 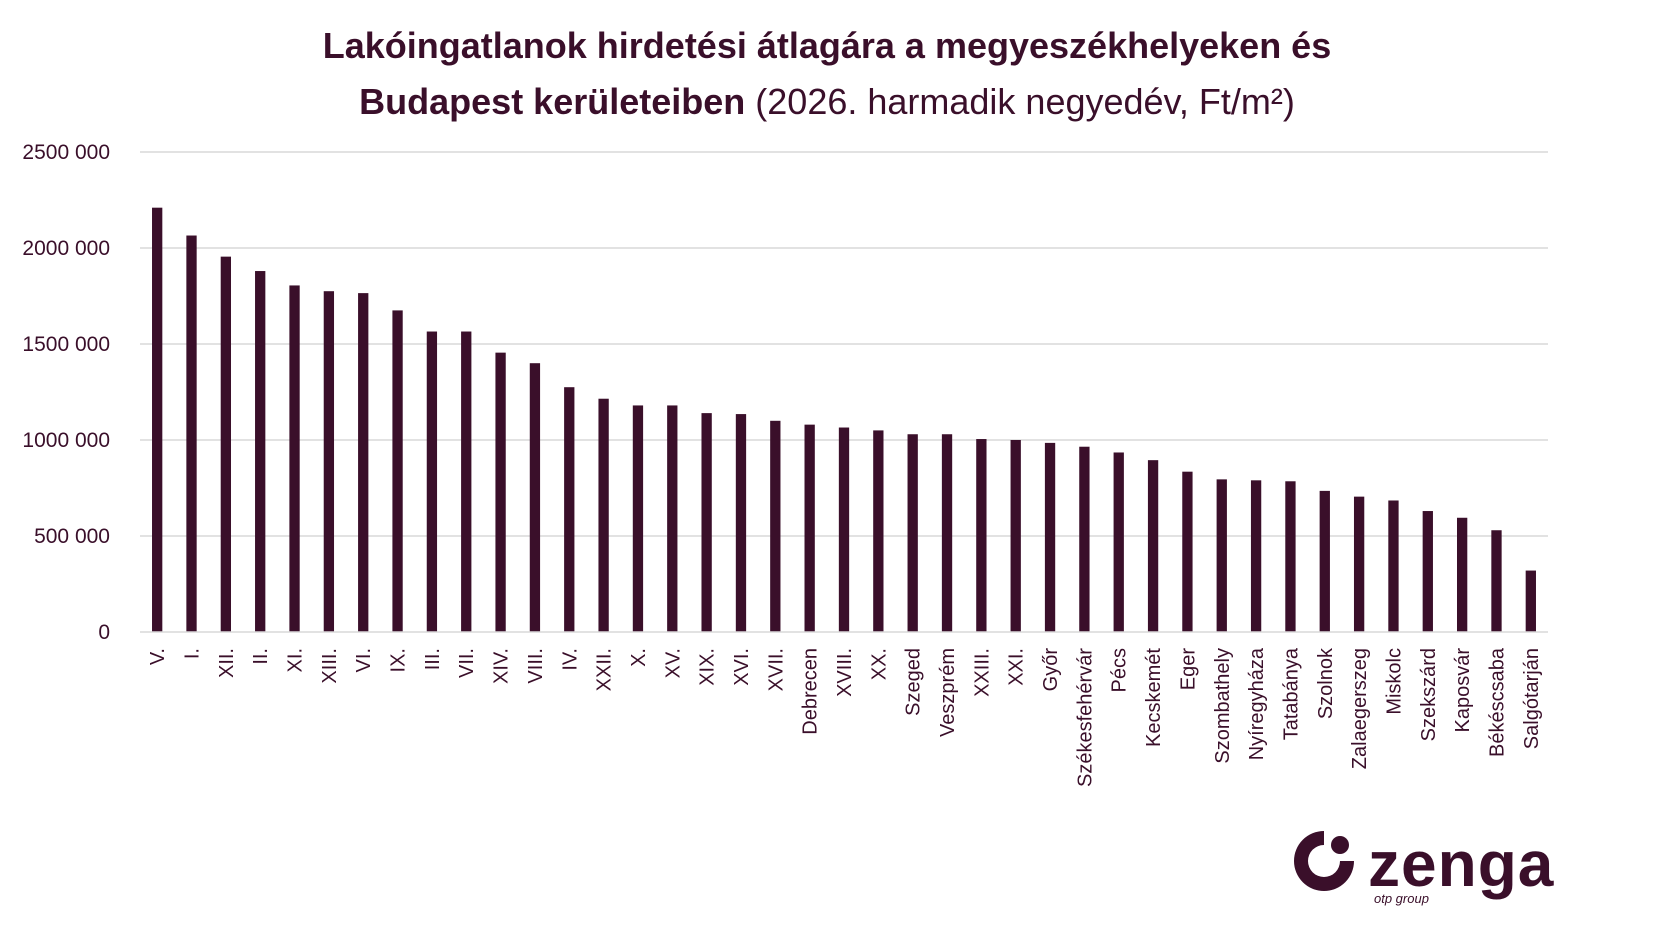 What do you see at coordinates (261, 656) in the screenshot?
I see `x-tick-label: II.` at bounding box center [261, 656].